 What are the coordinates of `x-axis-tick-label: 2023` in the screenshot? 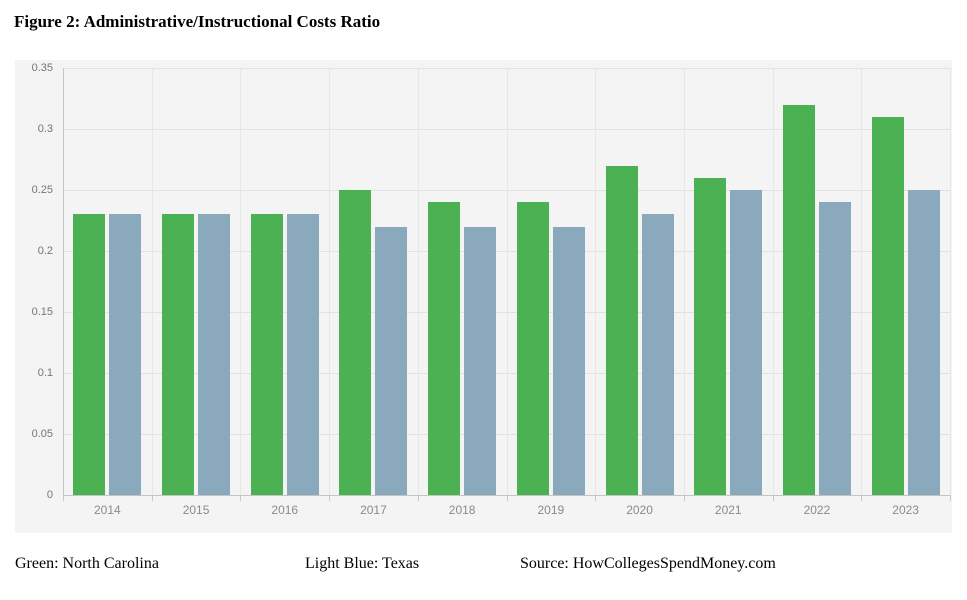 It's located at (905, 510).